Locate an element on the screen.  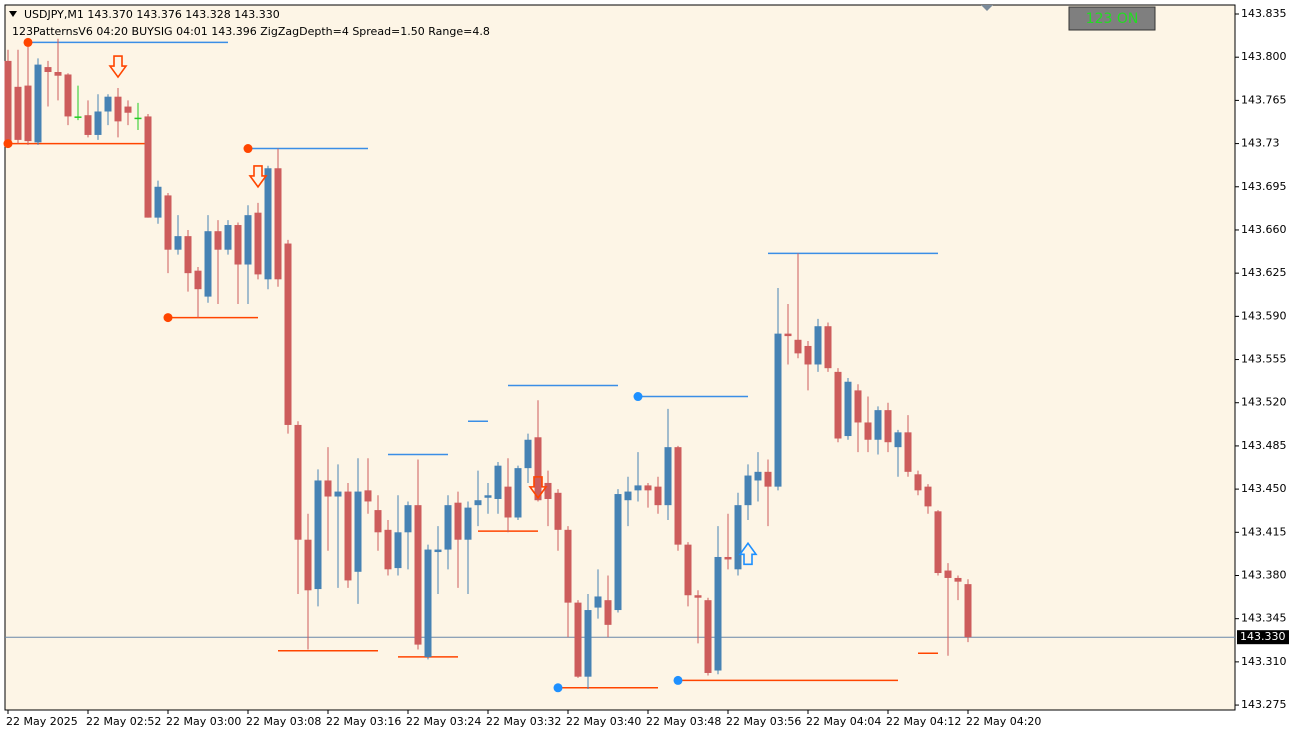
y-tick-label: 143.485 is located at coordinates (1264, 445).